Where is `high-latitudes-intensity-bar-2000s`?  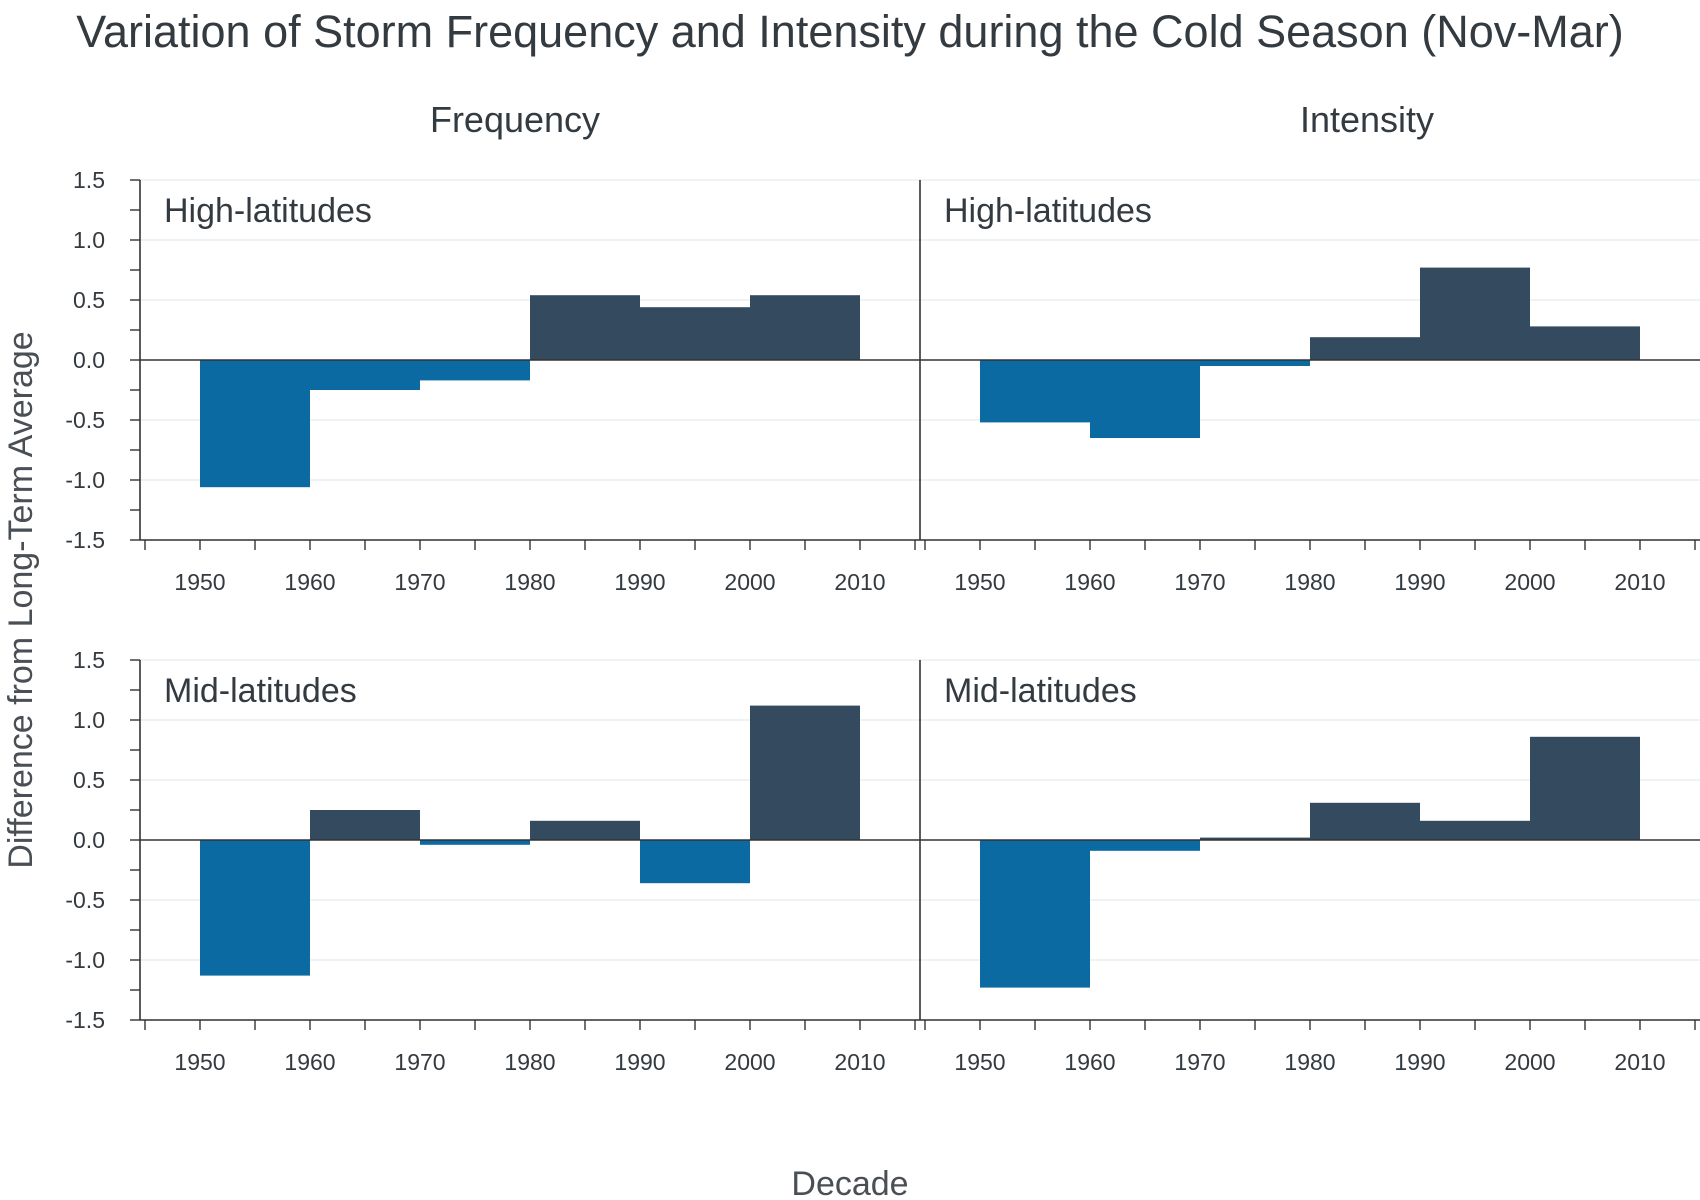 high-latitudes-intensity-bar-2000s is located at coordinates (1585, 343).